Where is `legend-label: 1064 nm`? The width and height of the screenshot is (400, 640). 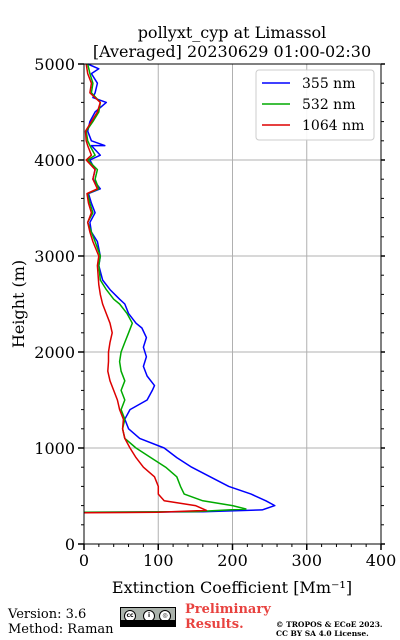
legend-label: 1064 nm is located at coordinates (333, 126).